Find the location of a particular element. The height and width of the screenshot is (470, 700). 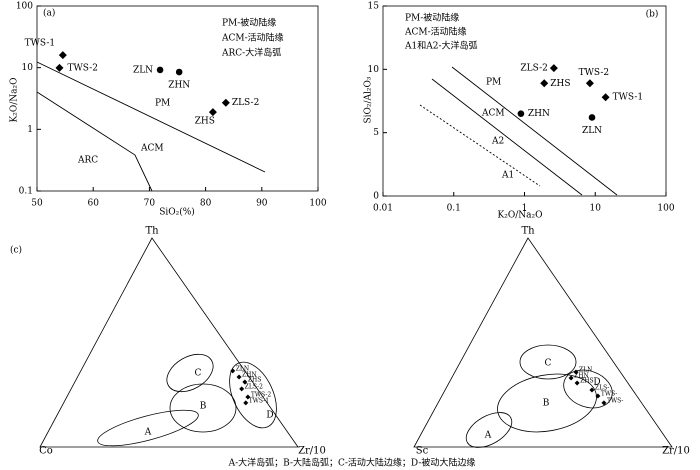

panel-label: (b) is located at coordinates (652, 14).